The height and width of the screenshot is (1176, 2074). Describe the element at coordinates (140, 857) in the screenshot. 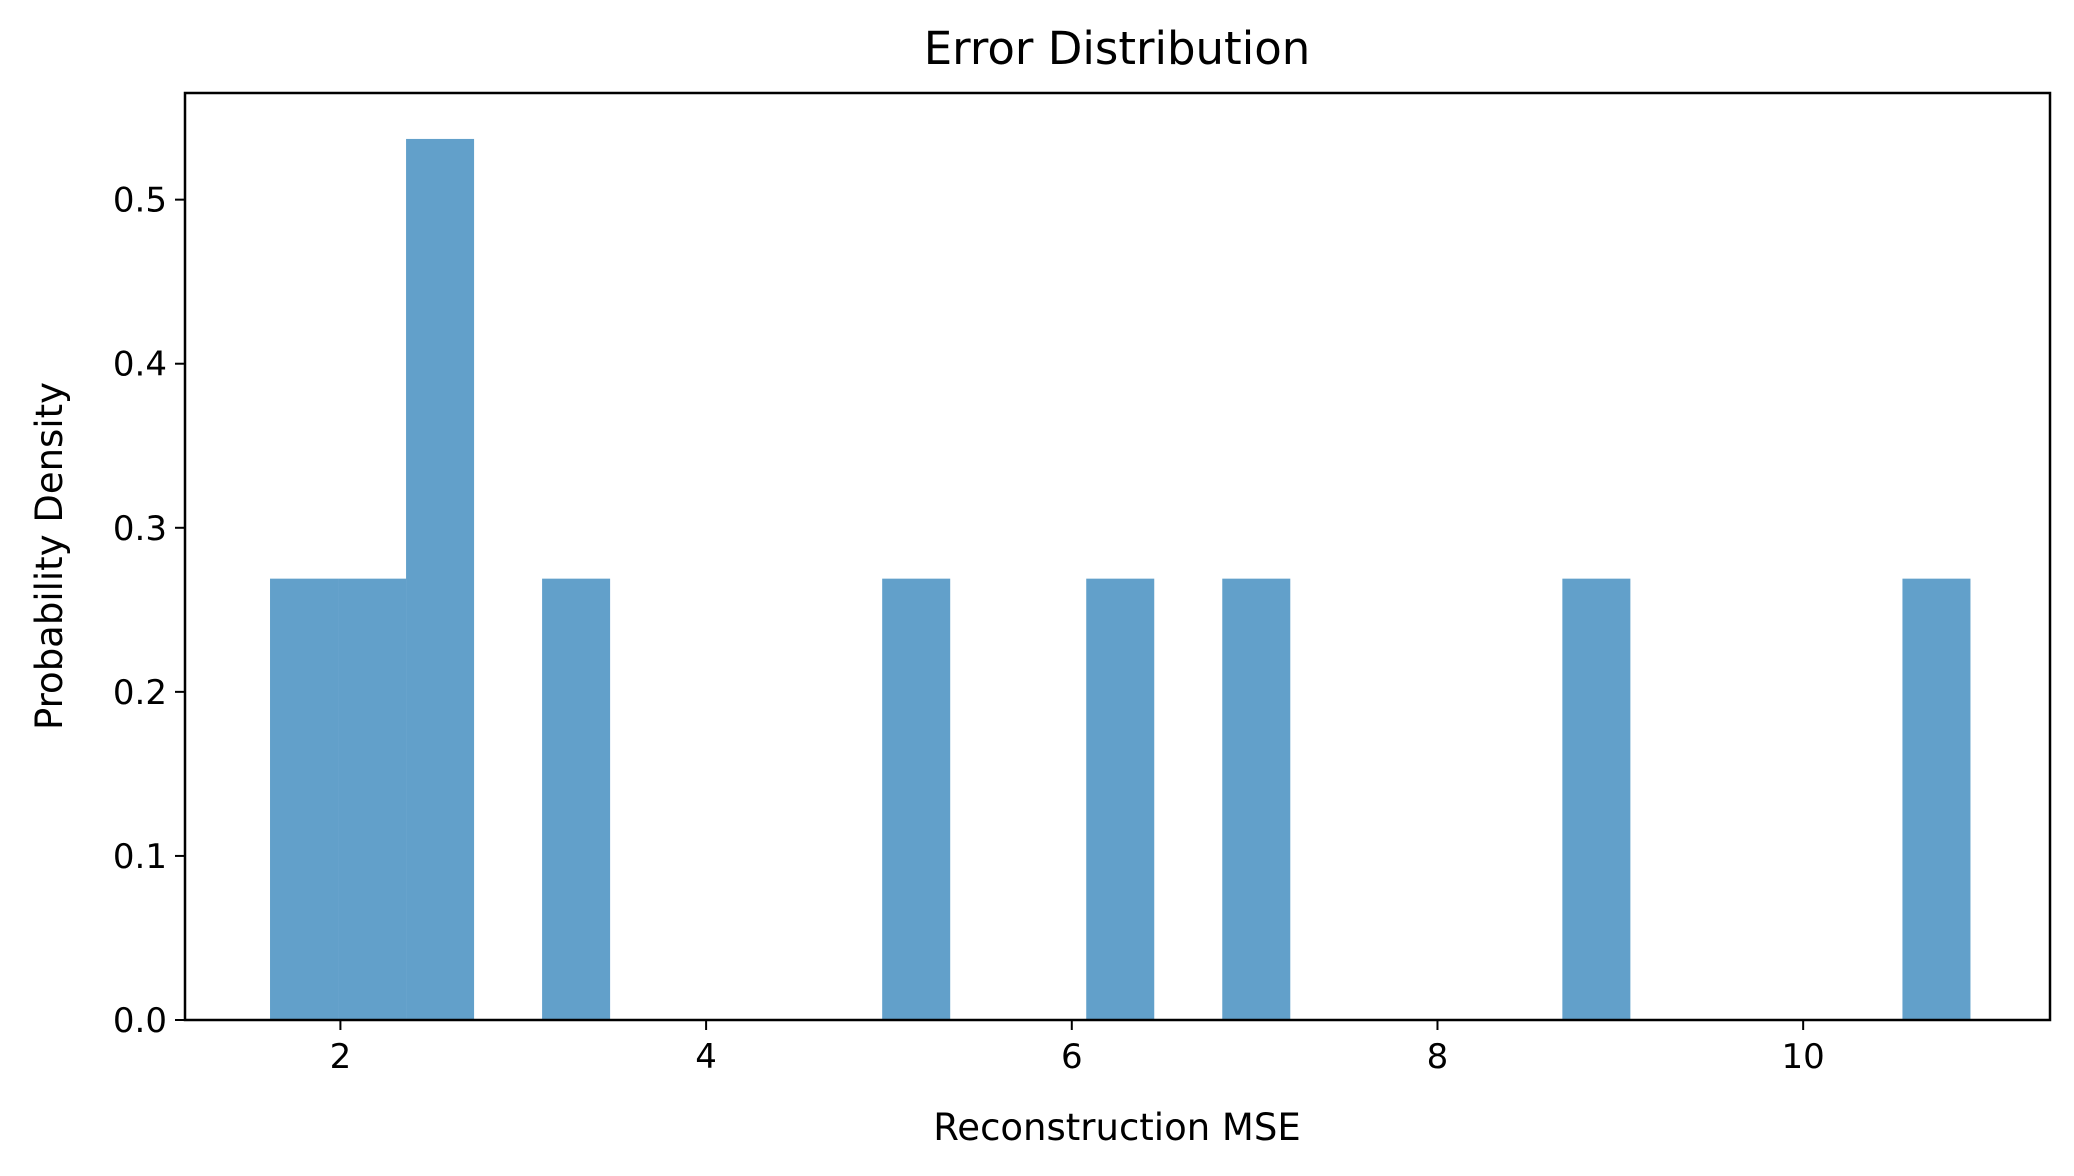

I see `y-tick-label: 0.1` at that location.